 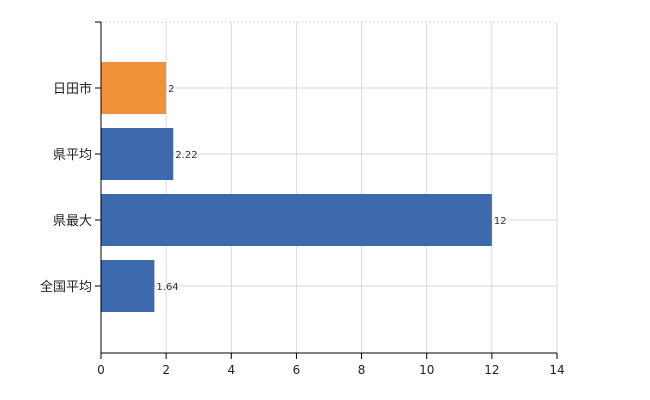 I want to click on x-tick-label: 14, so click(x=556, y=370).